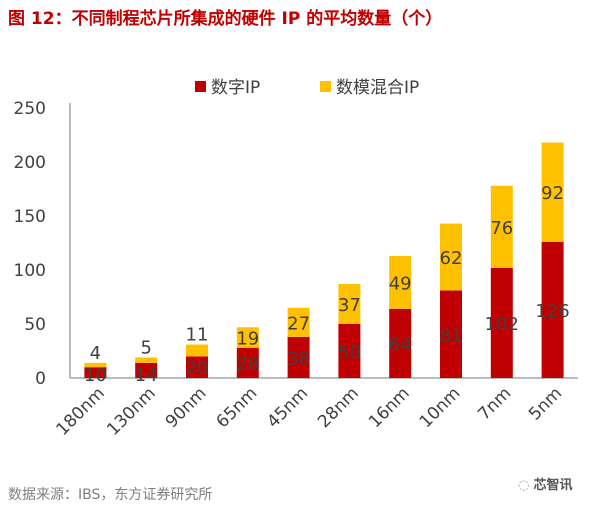 Image resolution: width=613 pixels, height=509 pixels. Describe the element at coordinates (377, 88) in the screenshot. I see `legend-label-1: 数模混合IP` at that location.